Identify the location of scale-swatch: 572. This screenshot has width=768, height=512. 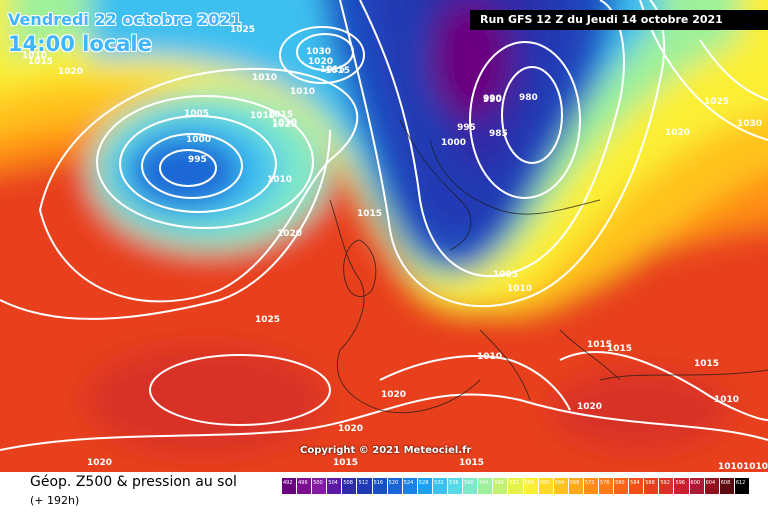
(591, 486).